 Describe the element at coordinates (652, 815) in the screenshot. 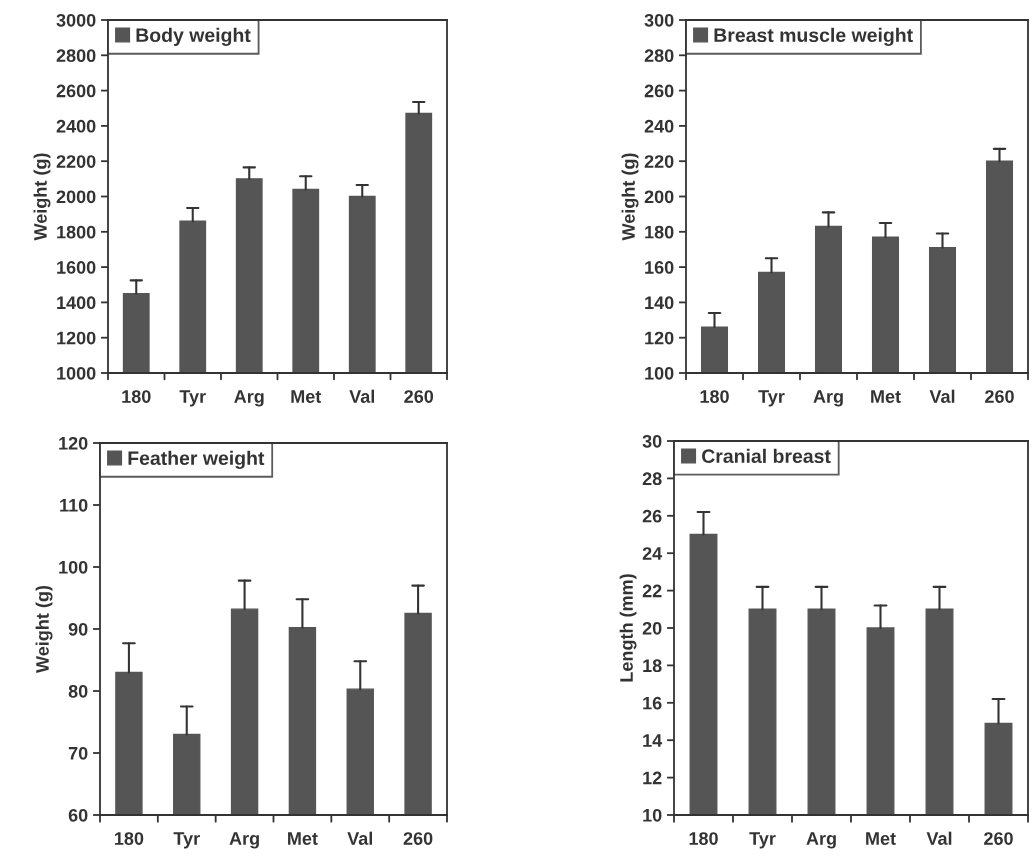

I see `y-tick-label: 10` at that location.